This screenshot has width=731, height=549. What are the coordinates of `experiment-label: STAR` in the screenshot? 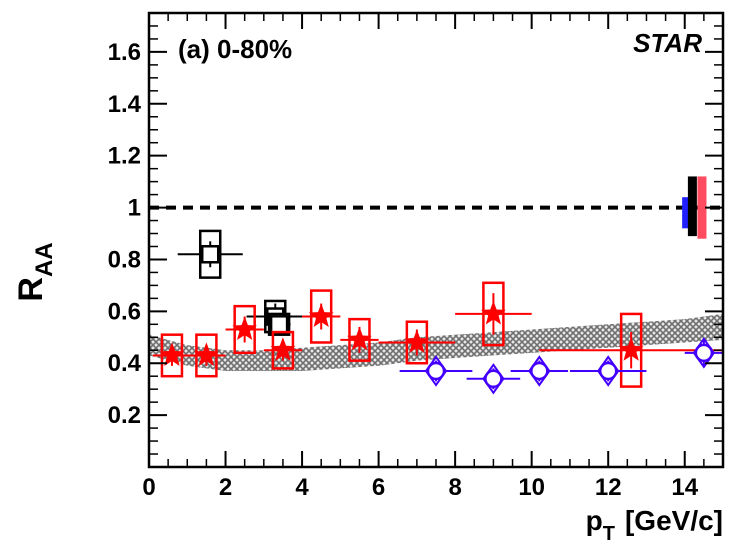 It's located at (667, 43).